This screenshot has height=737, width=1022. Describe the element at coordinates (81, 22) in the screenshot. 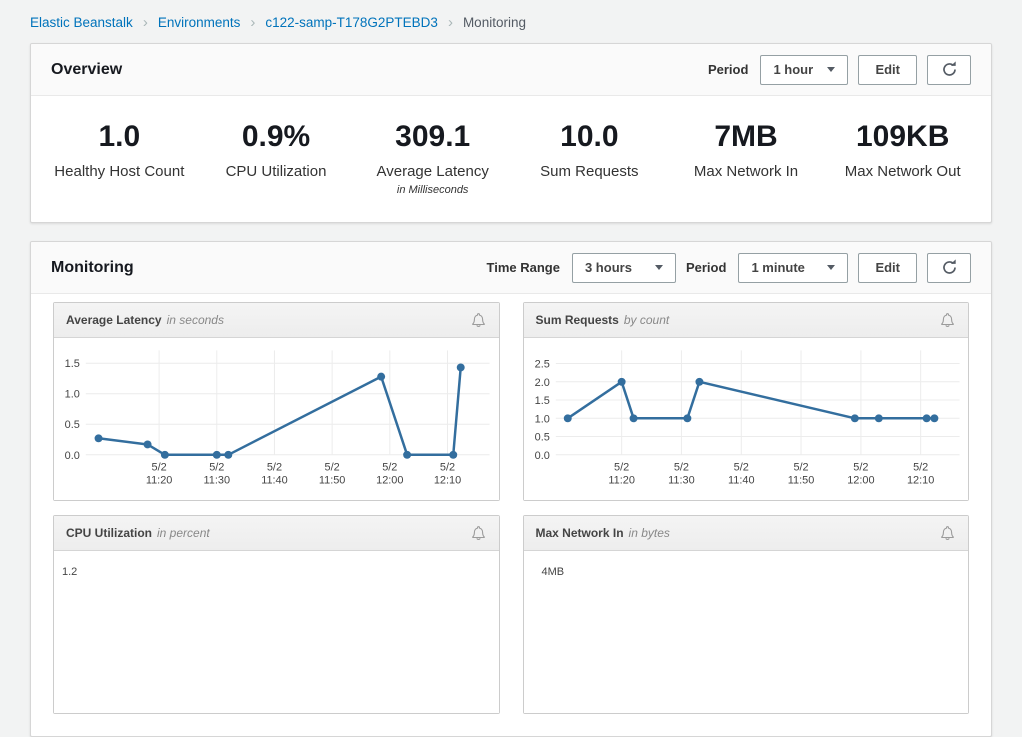

I see `breadcrumb-item-1: Elastic Beanstalk` at that location.